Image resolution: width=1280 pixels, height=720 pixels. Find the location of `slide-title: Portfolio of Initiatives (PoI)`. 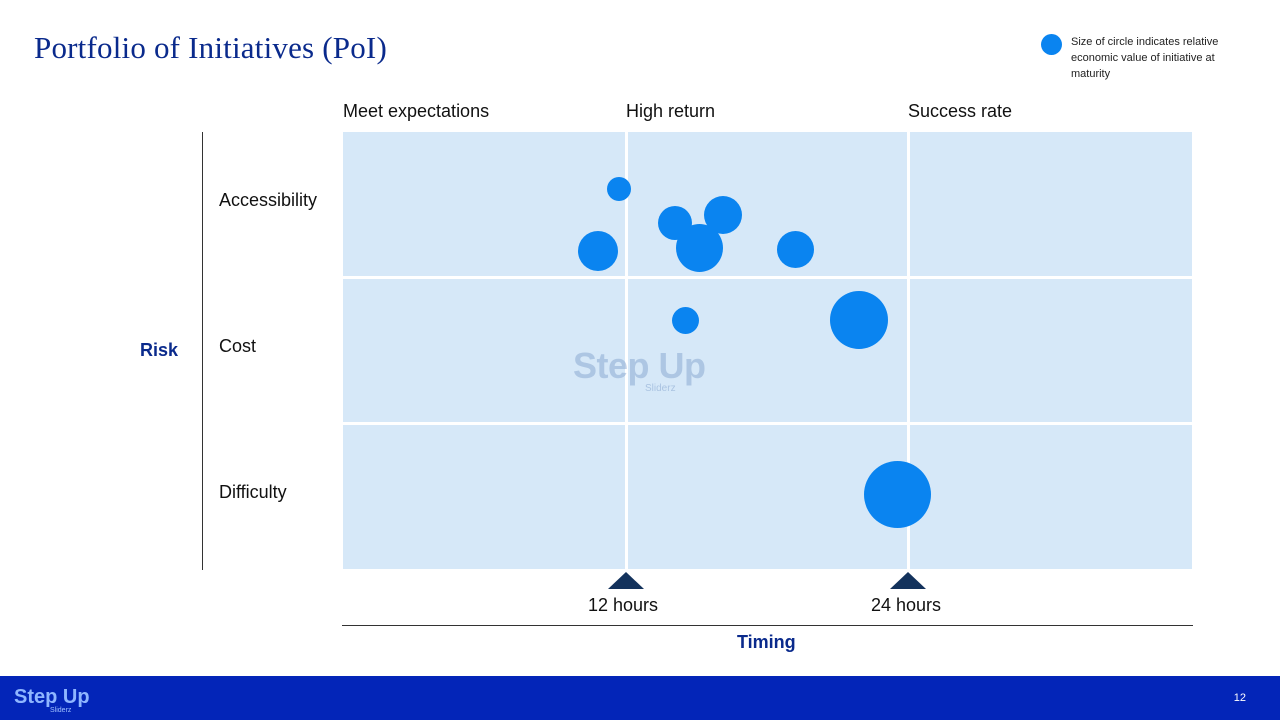

slide-title: Portfolio of Initiatives (PoI) is located at coordinates (210, 47).